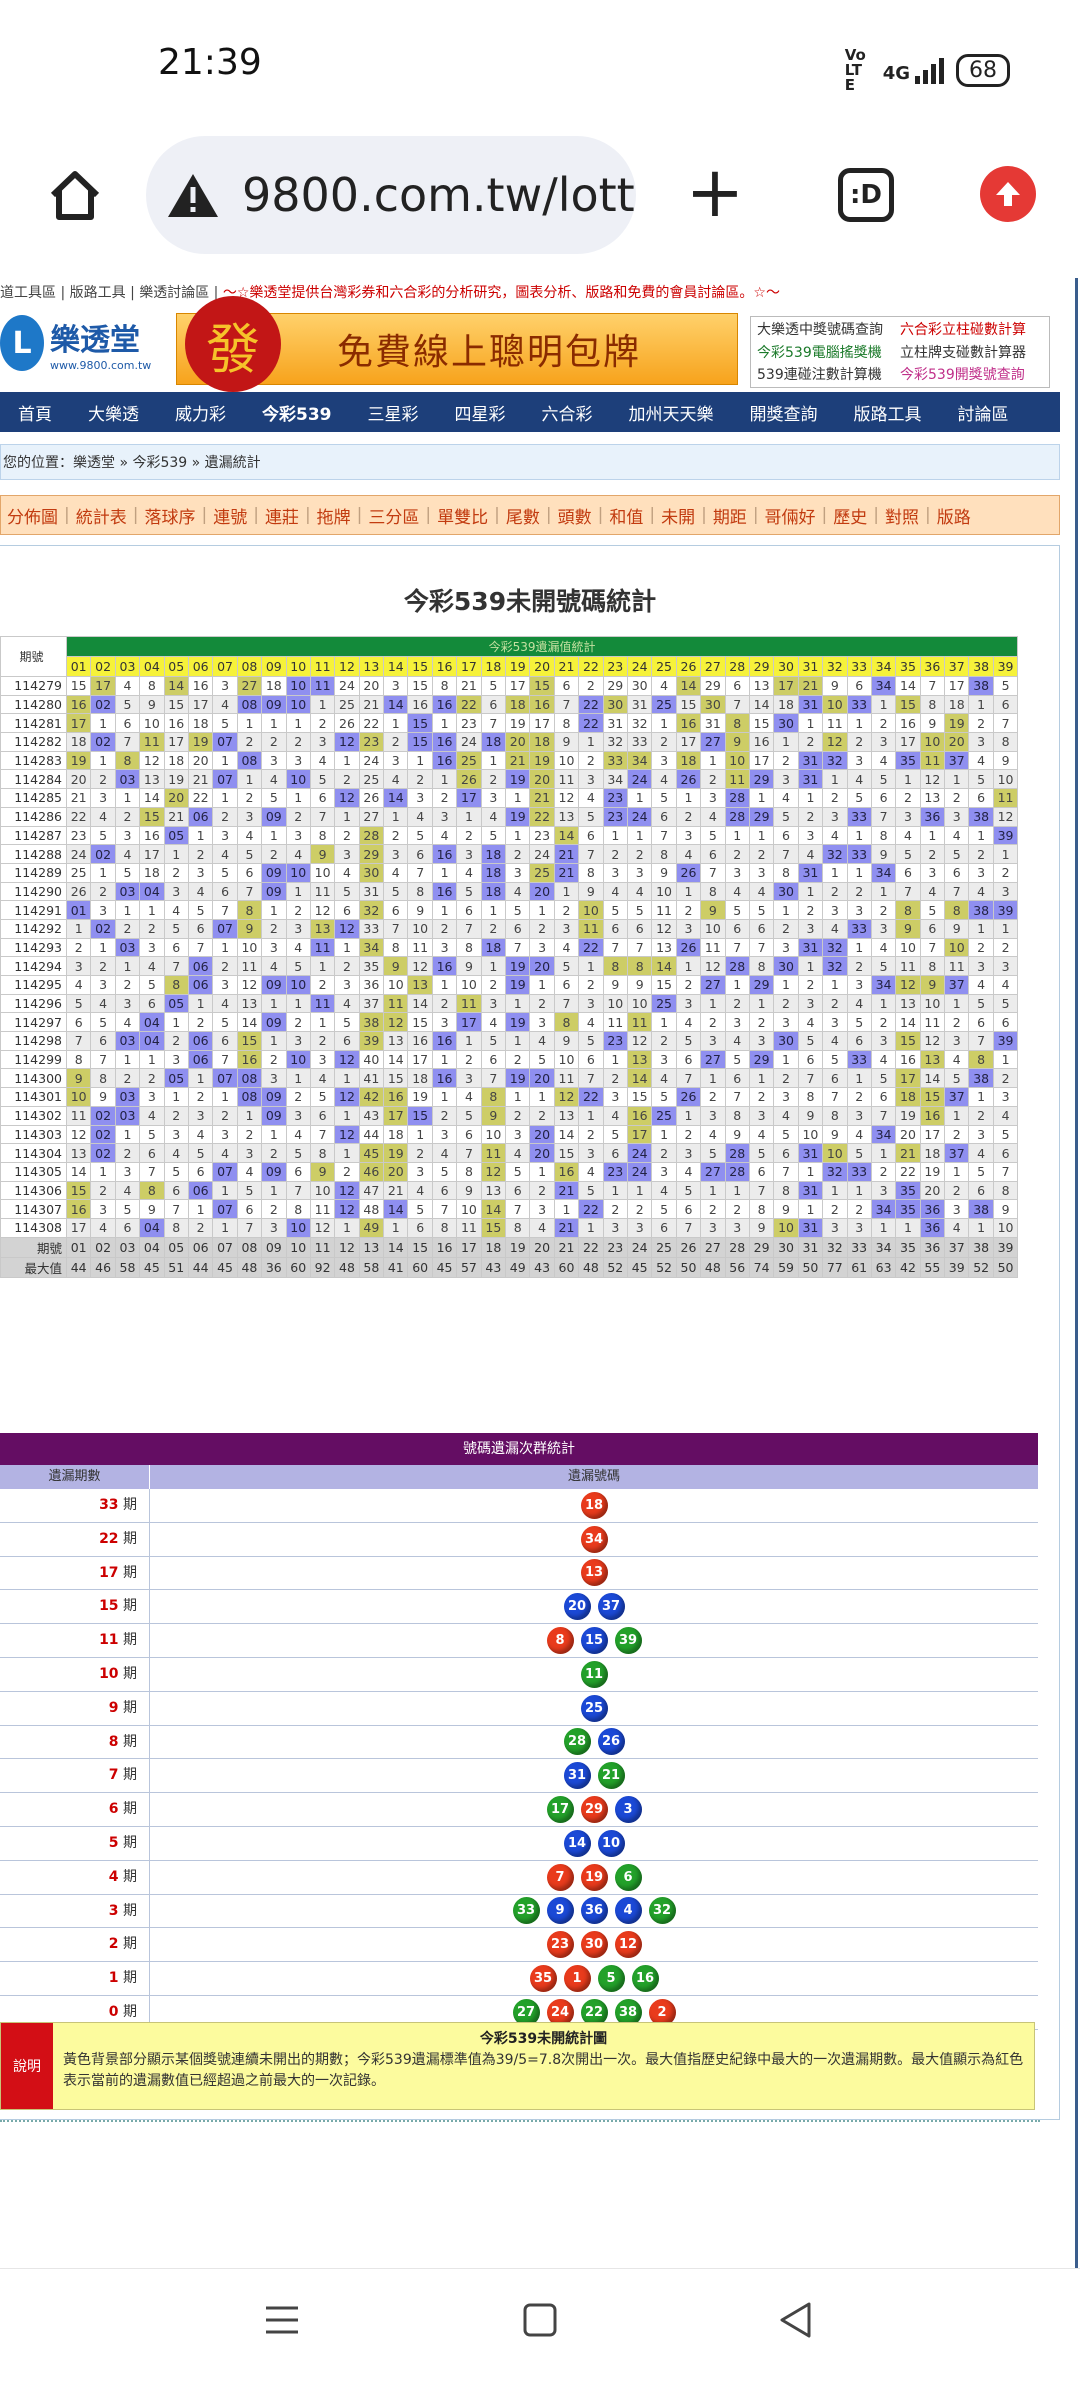 This screenshot has height=2400, width=1080. Describe the element at coordinates (282, 2320) in the screenshot. I see `menu-icon` at that location.